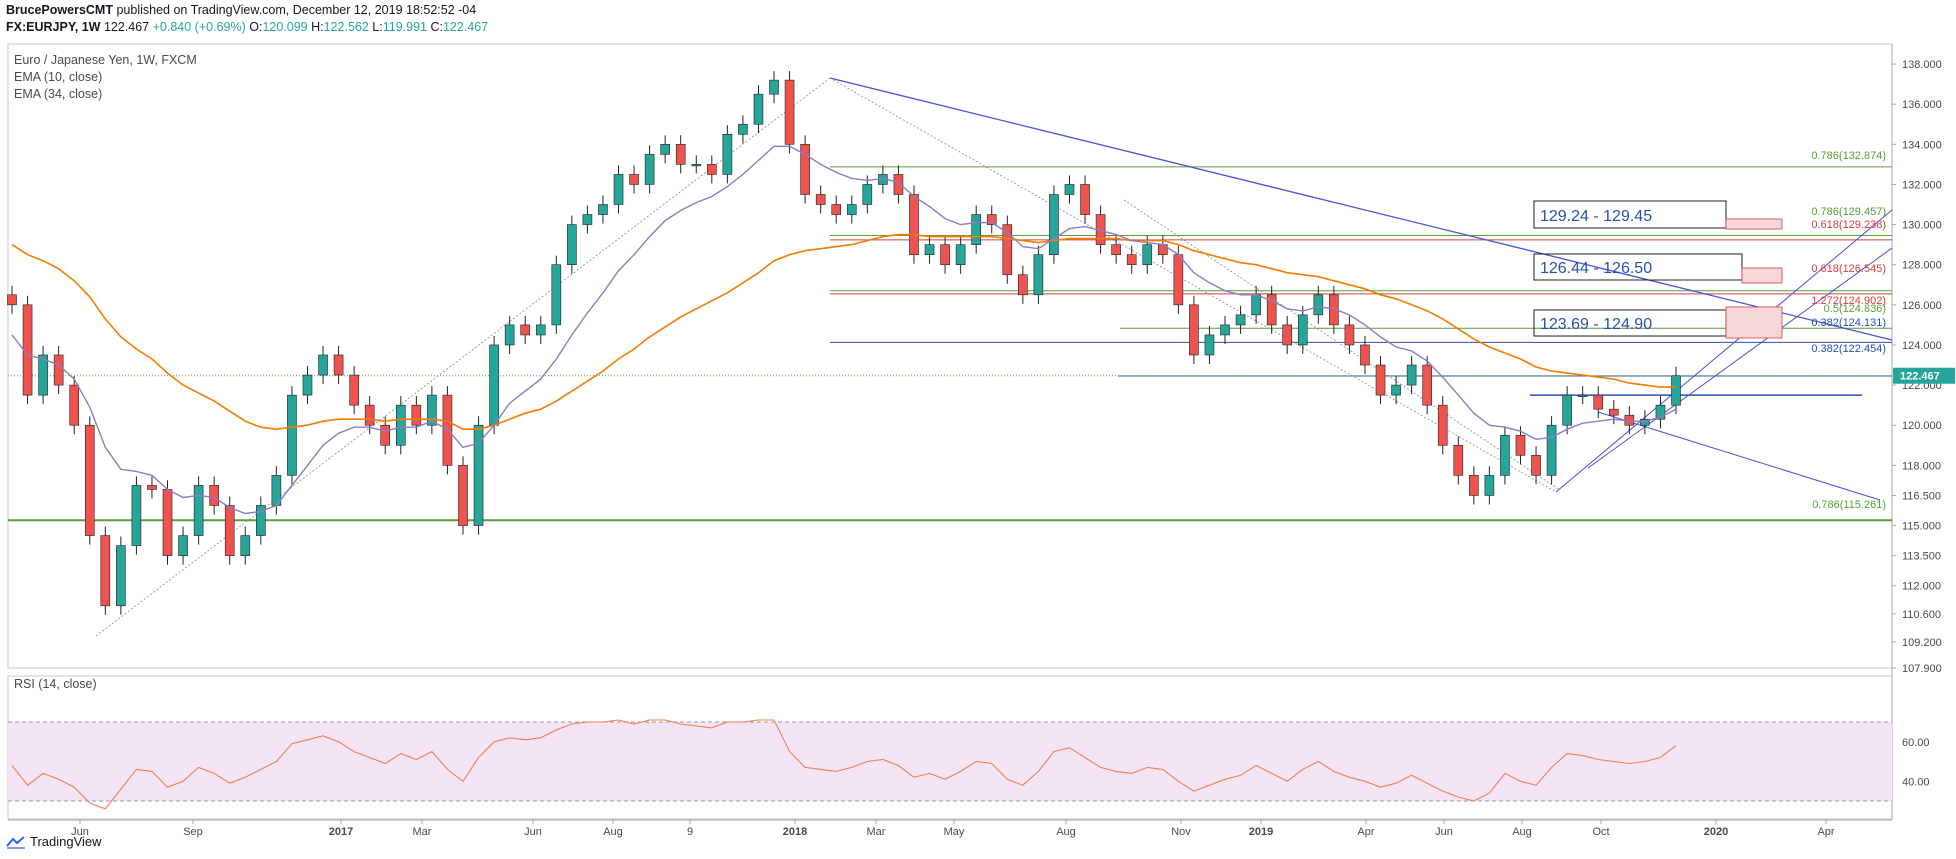 This screenshot has width=1956, height=859. Describe the element at coordinates (795, 832) in the screenshot. I see `x-tick-label: 2018` at that location.